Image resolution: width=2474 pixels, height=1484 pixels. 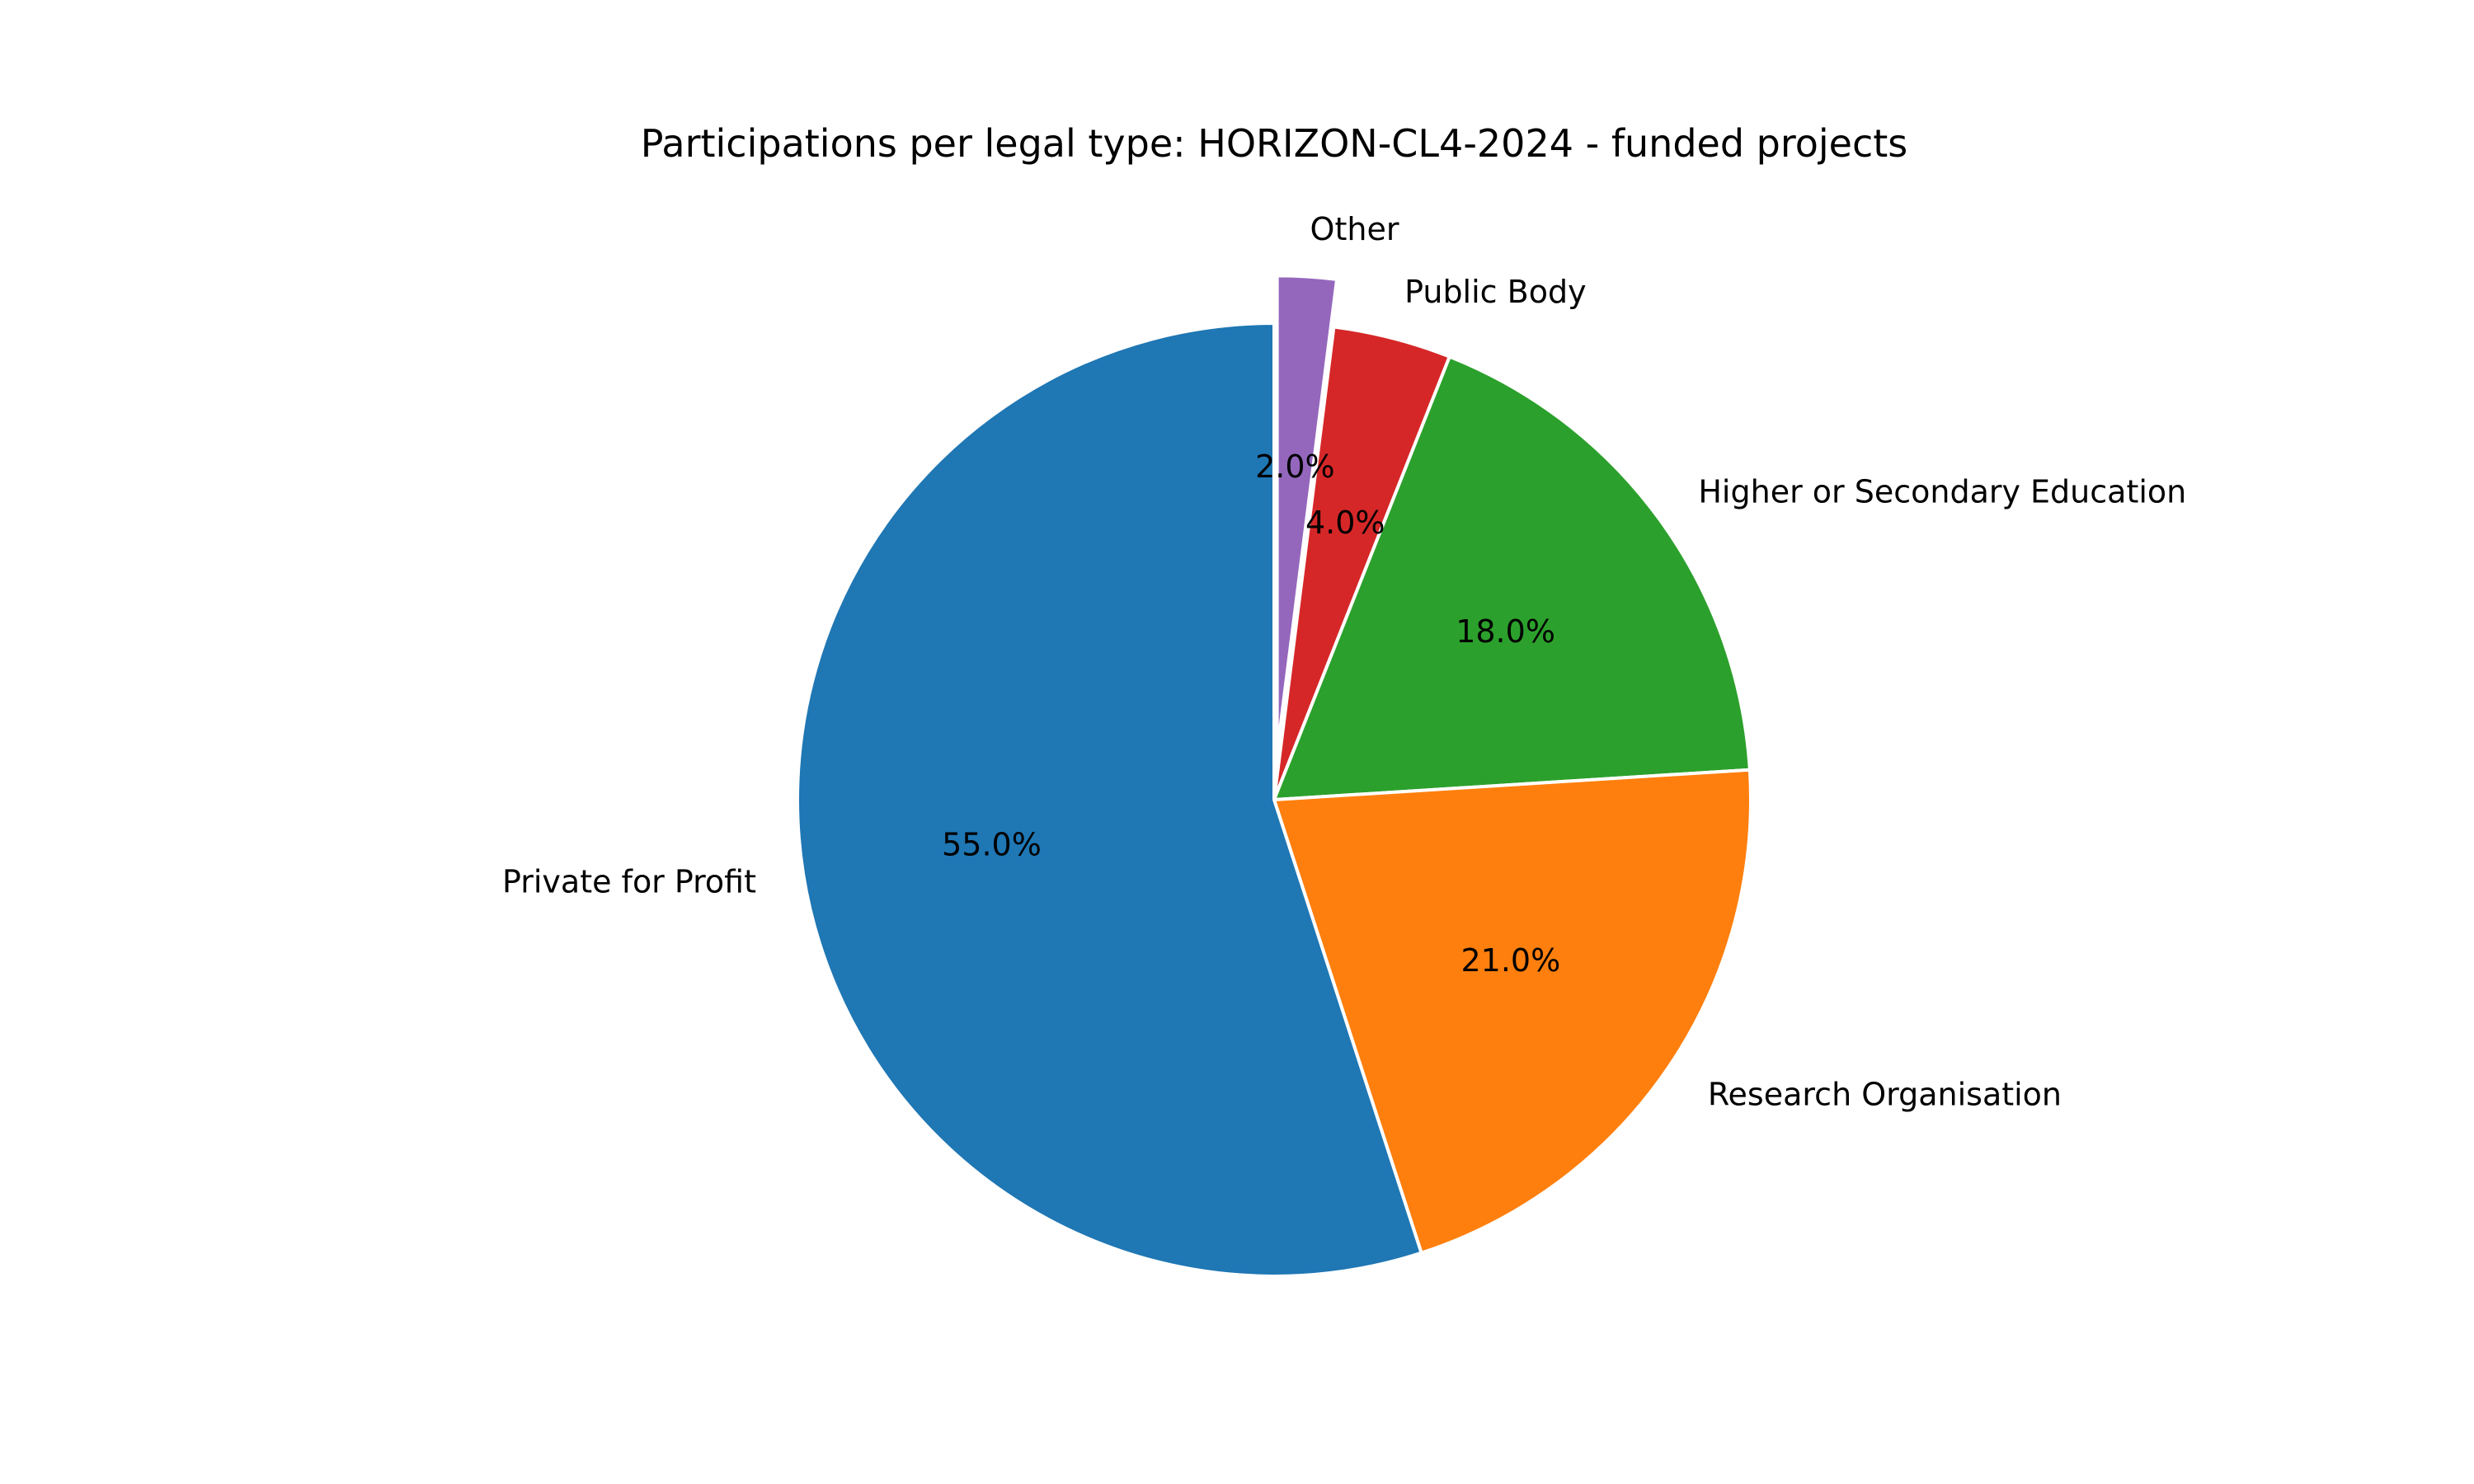 I want to click on pie-slice-research-organisation, so click(x=1512, y=1011).